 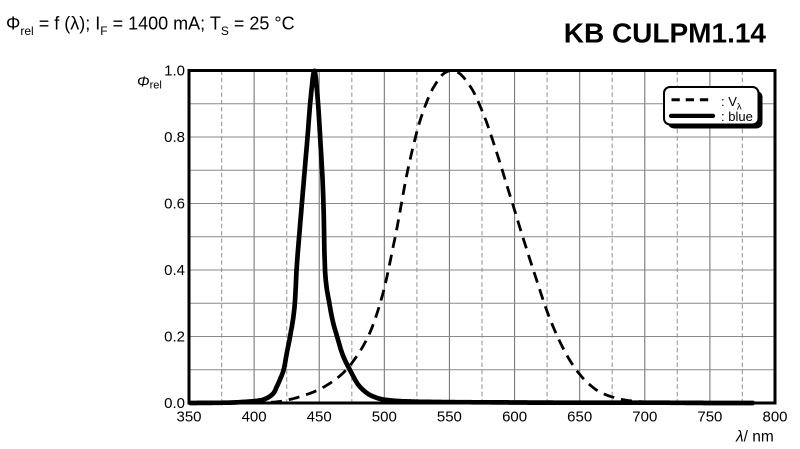 I want to click on svg-text: λ/ nm, so click(x=754, y=437).